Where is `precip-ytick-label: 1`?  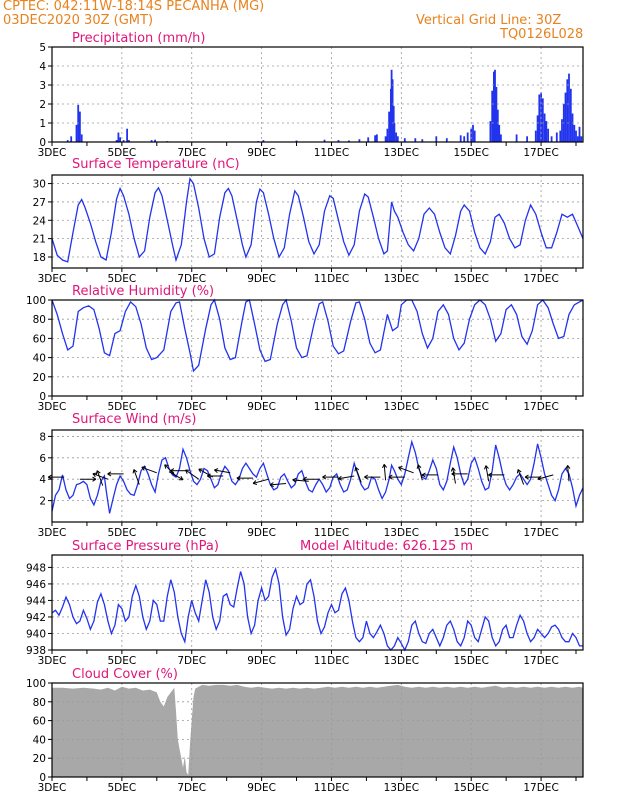
precip-ytick-label: 1 is located at coordinates (42, 124).